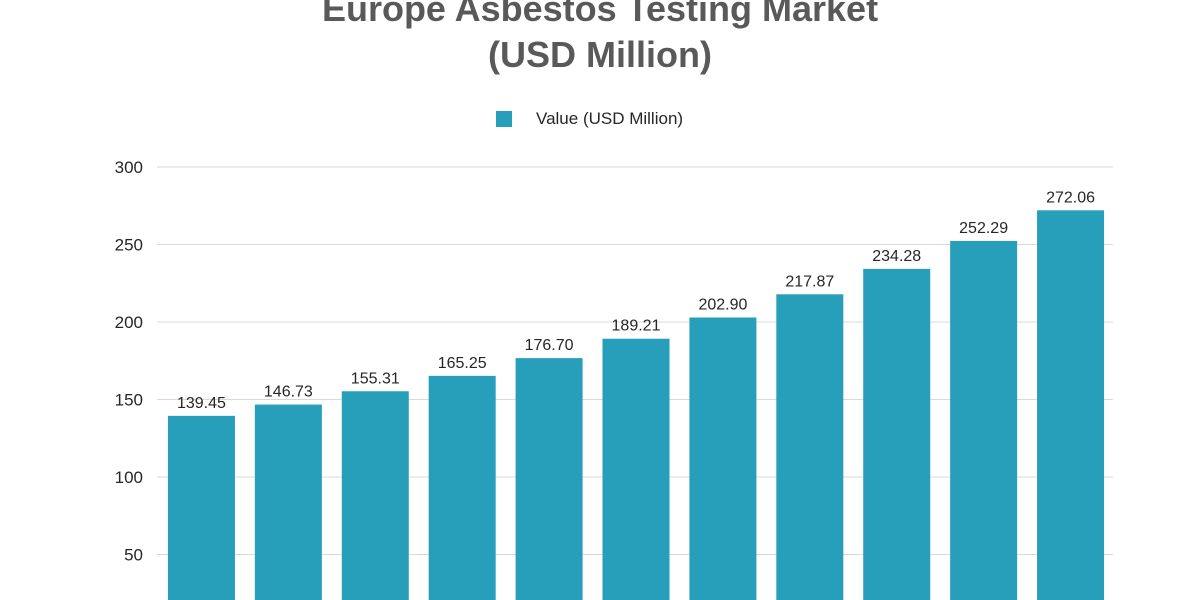 This screenshot has height=600, width=1200. Describe the element at coordinates (809, 281) in the screenshot. I see `data-label: 217.87` at that location.